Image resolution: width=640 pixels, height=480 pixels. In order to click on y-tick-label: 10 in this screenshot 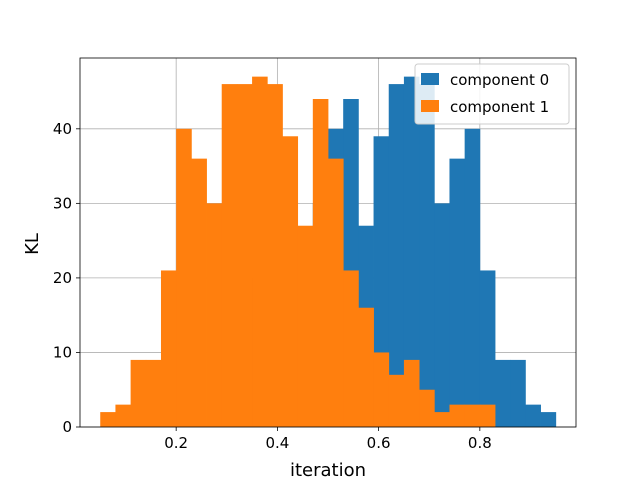, I will do `click(62, 352)`.